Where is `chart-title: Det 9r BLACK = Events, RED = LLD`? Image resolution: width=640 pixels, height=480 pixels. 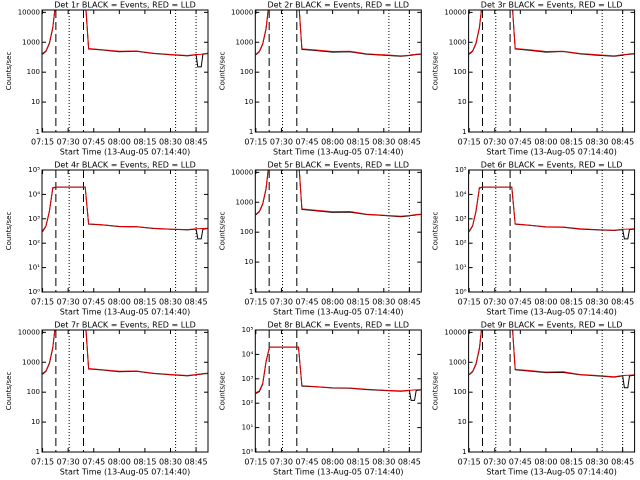
chart-title: Det 9r BLACK = Events, RED = LLD is located at coordinates (552, 325).